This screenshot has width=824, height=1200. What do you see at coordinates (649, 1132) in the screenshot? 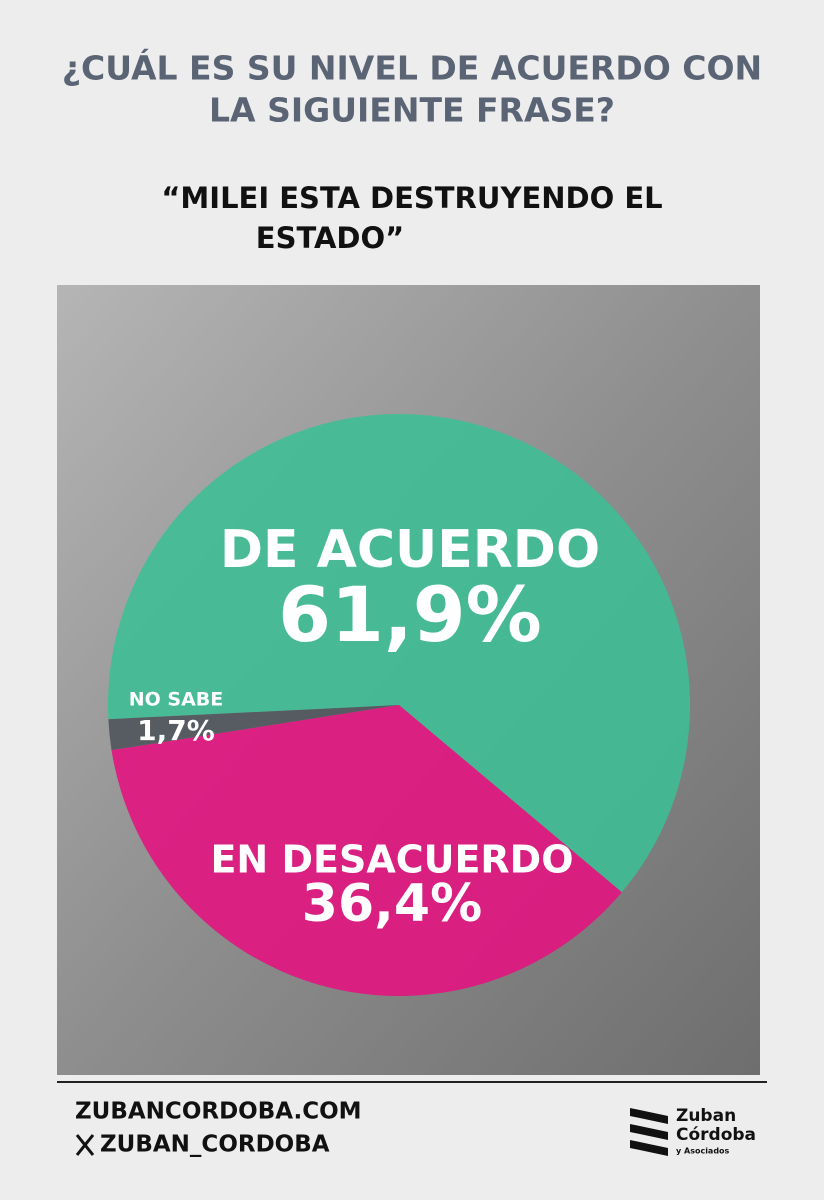
I see `logo-mark` at bounding box center [649, 1132].